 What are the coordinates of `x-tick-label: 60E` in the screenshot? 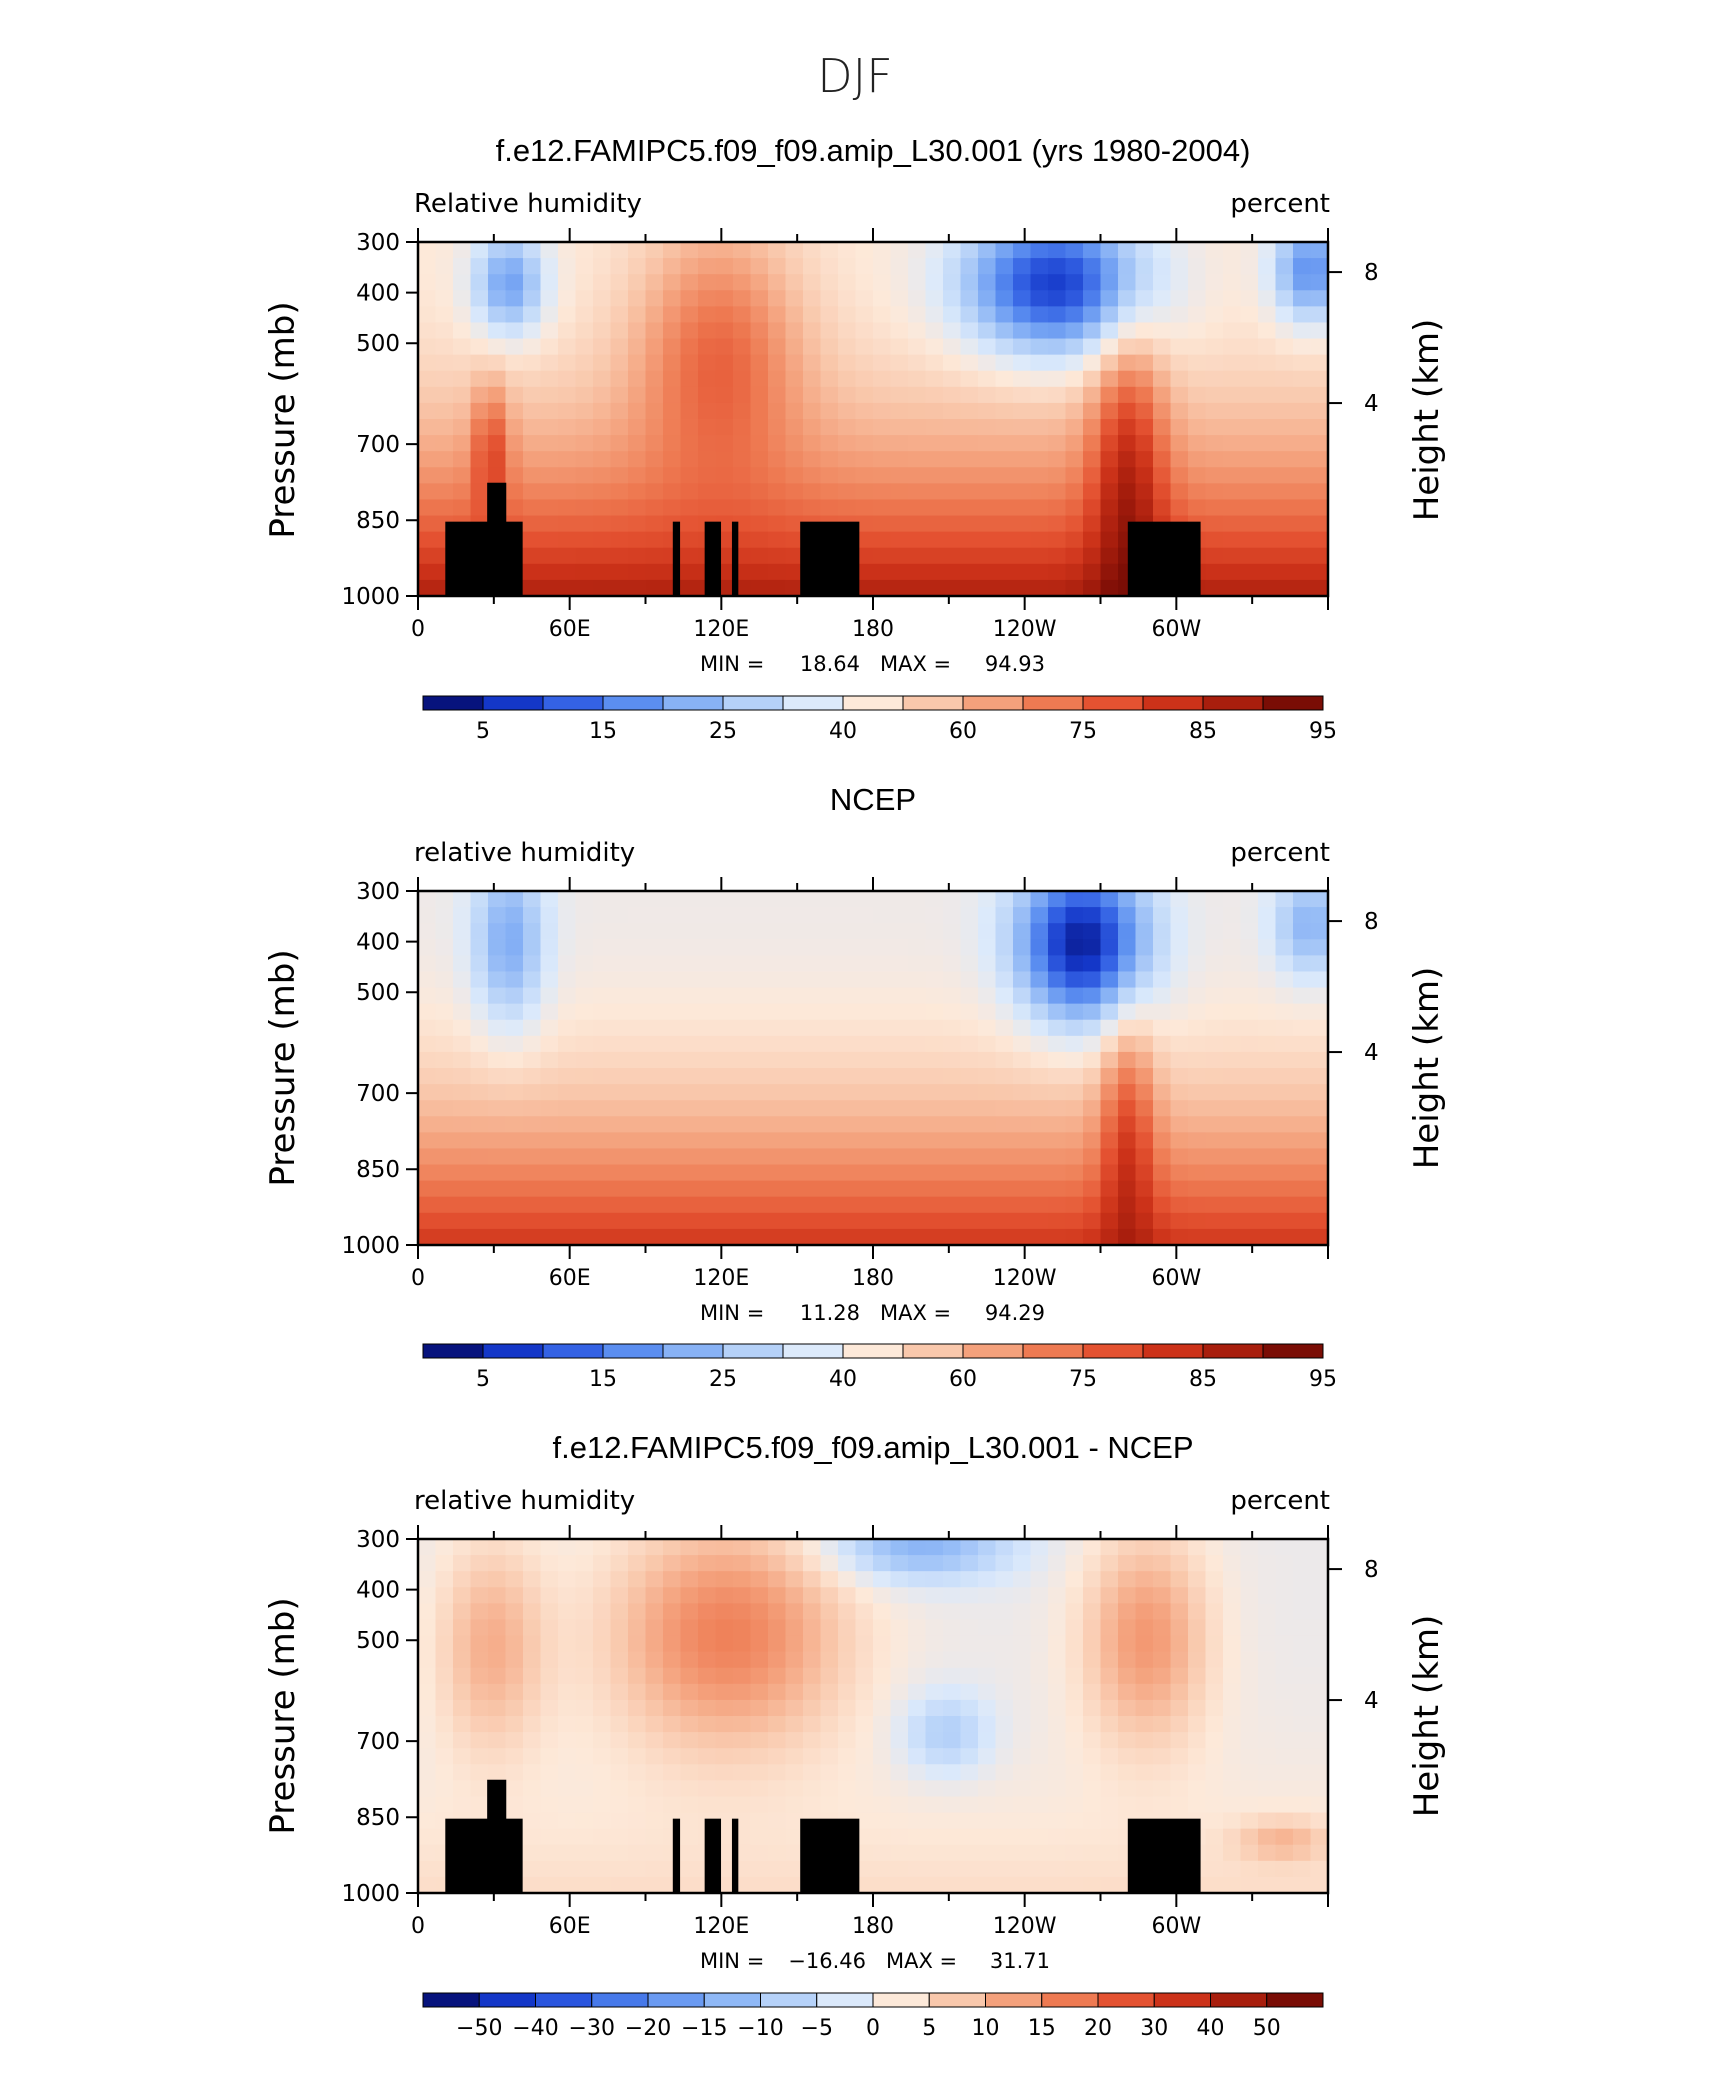 It's located at (570, 1278).